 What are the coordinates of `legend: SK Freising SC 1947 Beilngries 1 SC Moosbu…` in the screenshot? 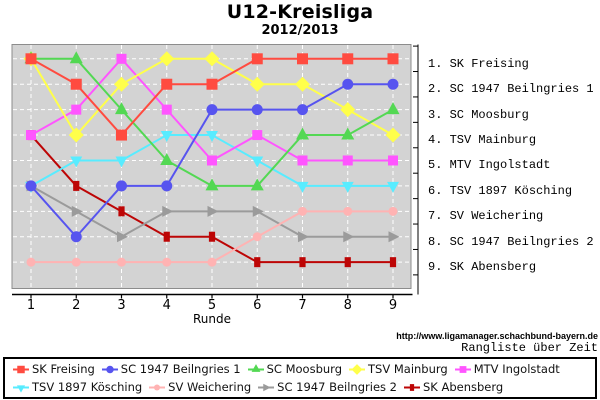 It's located at (300, 378).